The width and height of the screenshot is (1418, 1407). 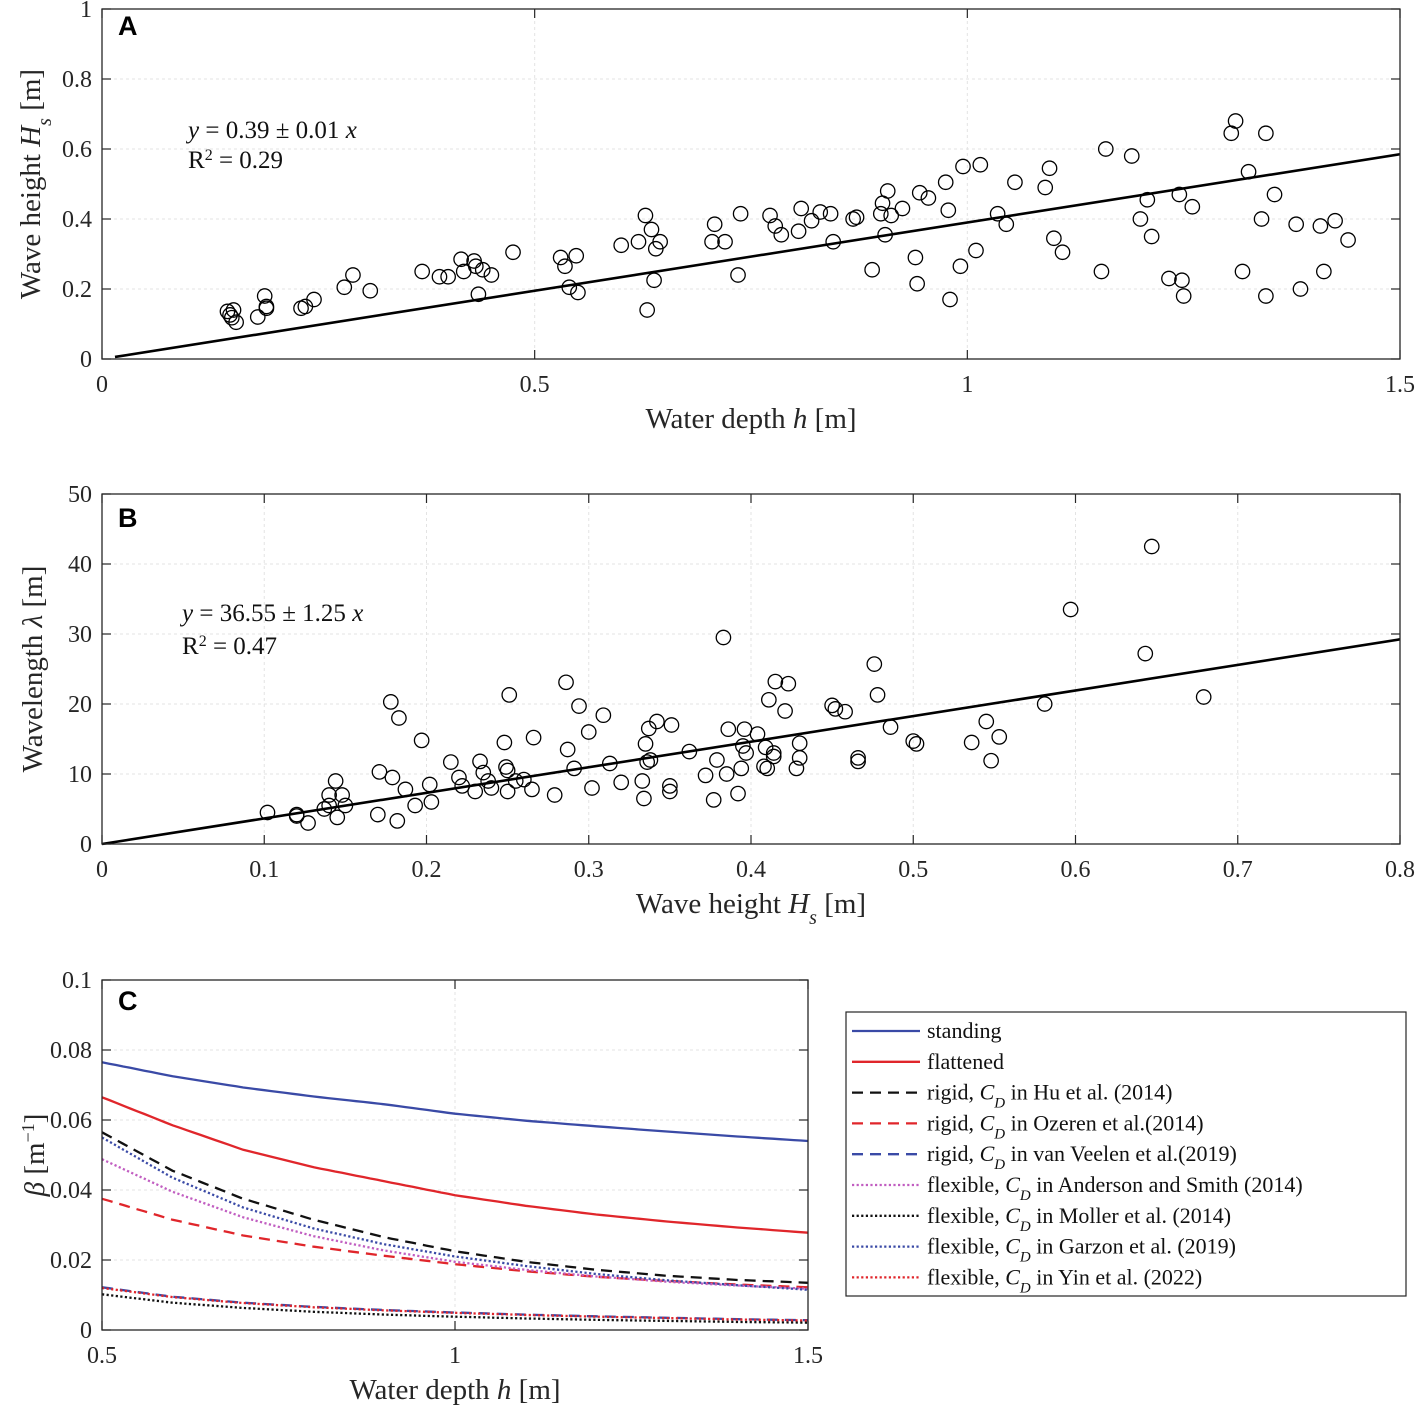 What do you see at coordinates (77, 150) in the screenshot?
I see `panel-a-ytick-label: 0.6` at bounding box center [77, 150].